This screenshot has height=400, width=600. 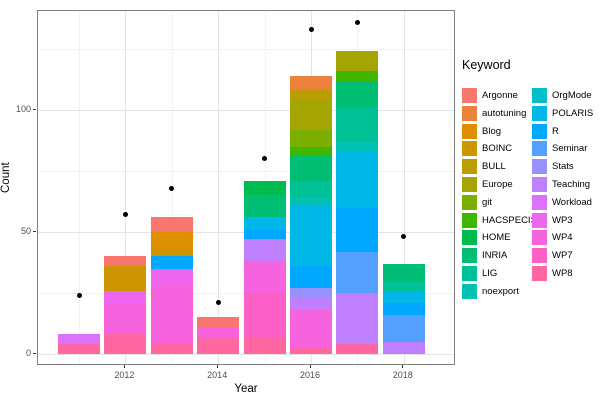 What do you see at coordinates (562, 238) in the screenshot?
I see `legend-label-WP4: WP4` at bounding box center [562, 238].